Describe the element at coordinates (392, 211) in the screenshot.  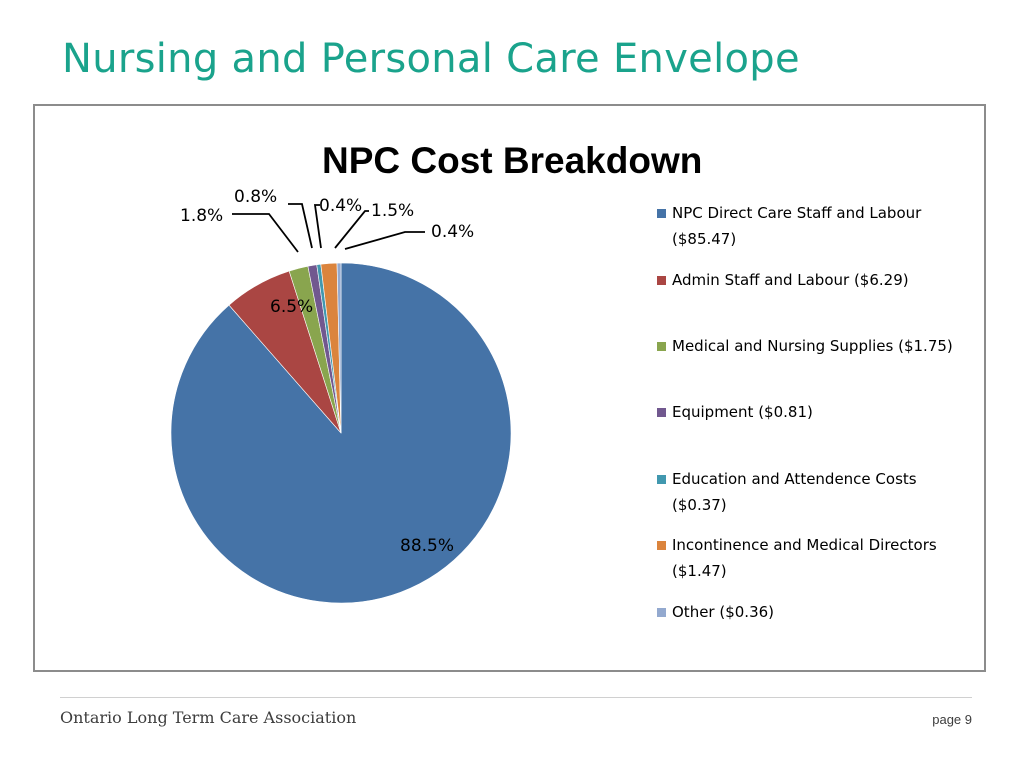
I see `data-label-6: 1.5%` at that location.